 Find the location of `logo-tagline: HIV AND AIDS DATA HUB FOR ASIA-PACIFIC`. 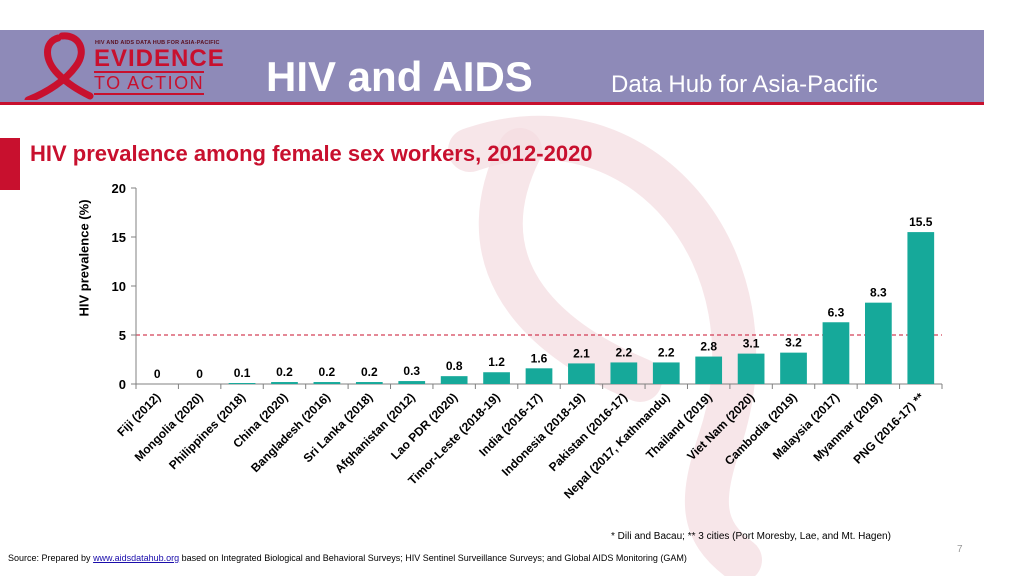

logo-tagline: HIV AND AIDS DATA HUB FOR ASIA-PACIFIC is located at coordinates (157, 43).